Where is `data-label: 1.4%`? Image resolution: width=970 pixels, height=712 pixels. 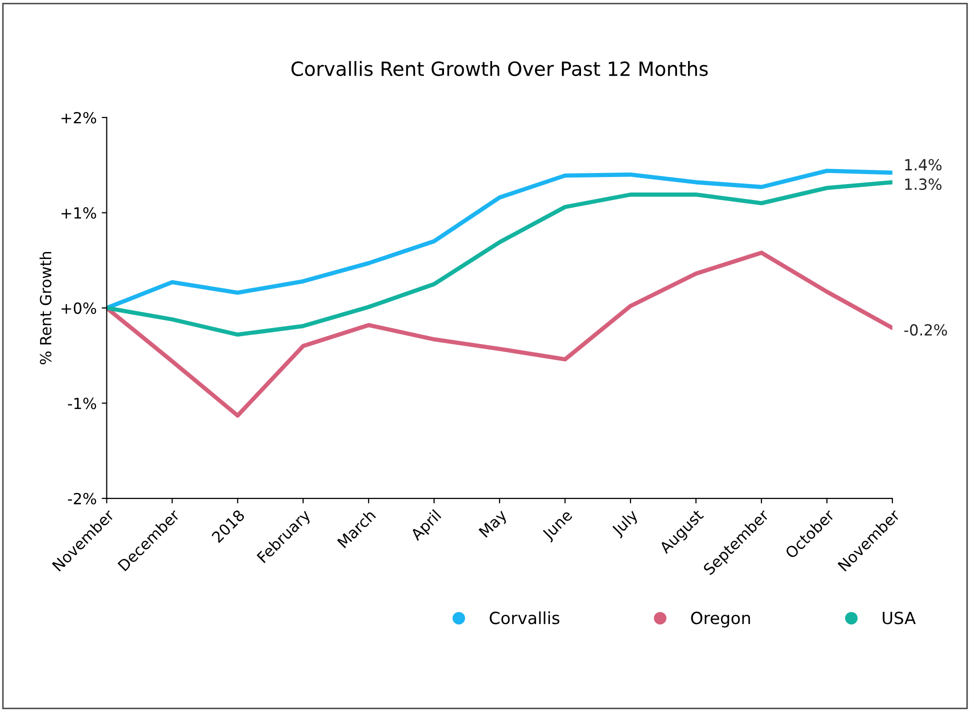
data-label: 1.4% is located at coordinates (923, 164).